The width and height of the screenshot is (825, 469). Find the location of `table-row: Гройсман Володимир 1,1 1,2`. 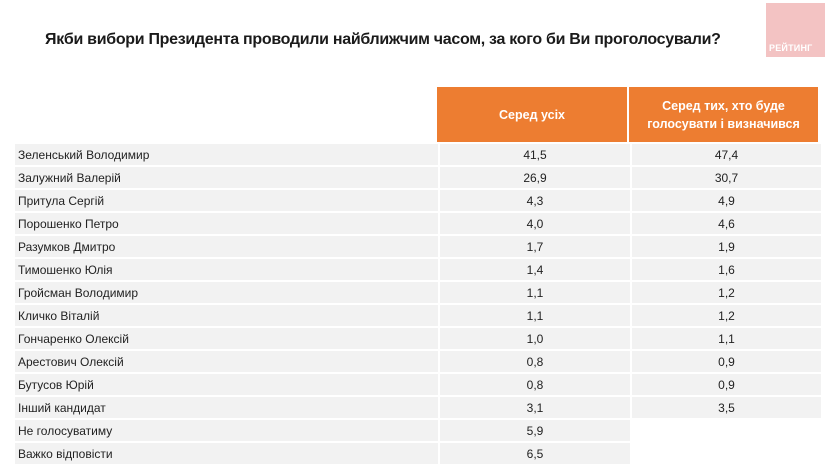

table-row: Гройсман Володимир 1,1 1,2 is located at coordinates (418, 292).